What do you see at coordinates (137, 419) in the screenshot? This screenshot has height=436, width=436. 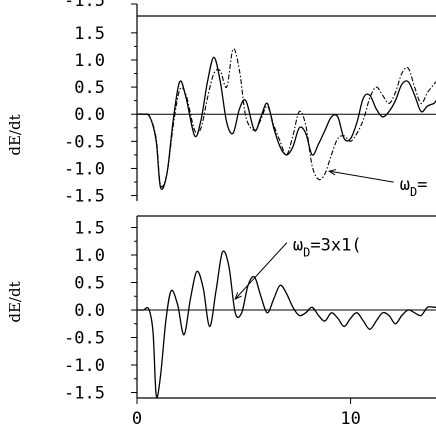 I see `x-tick-label: 0` at bounding box center [137, 419].